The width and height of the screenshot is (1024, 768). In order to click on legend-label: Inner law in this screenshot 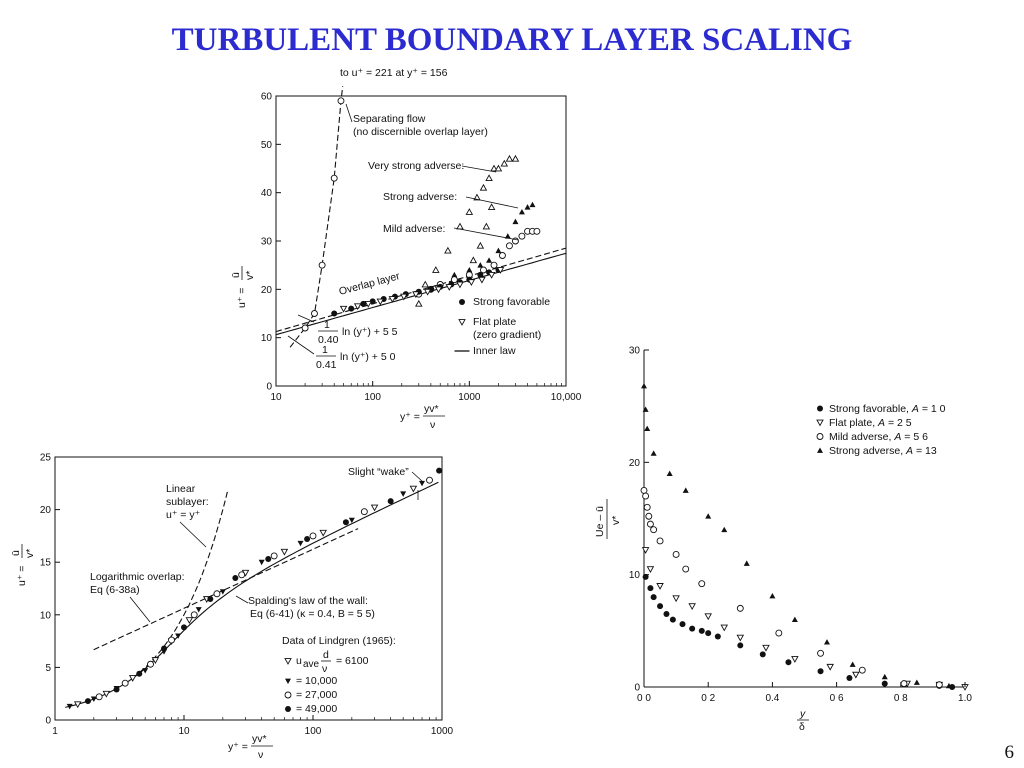, I will do `click(494, 351)`.